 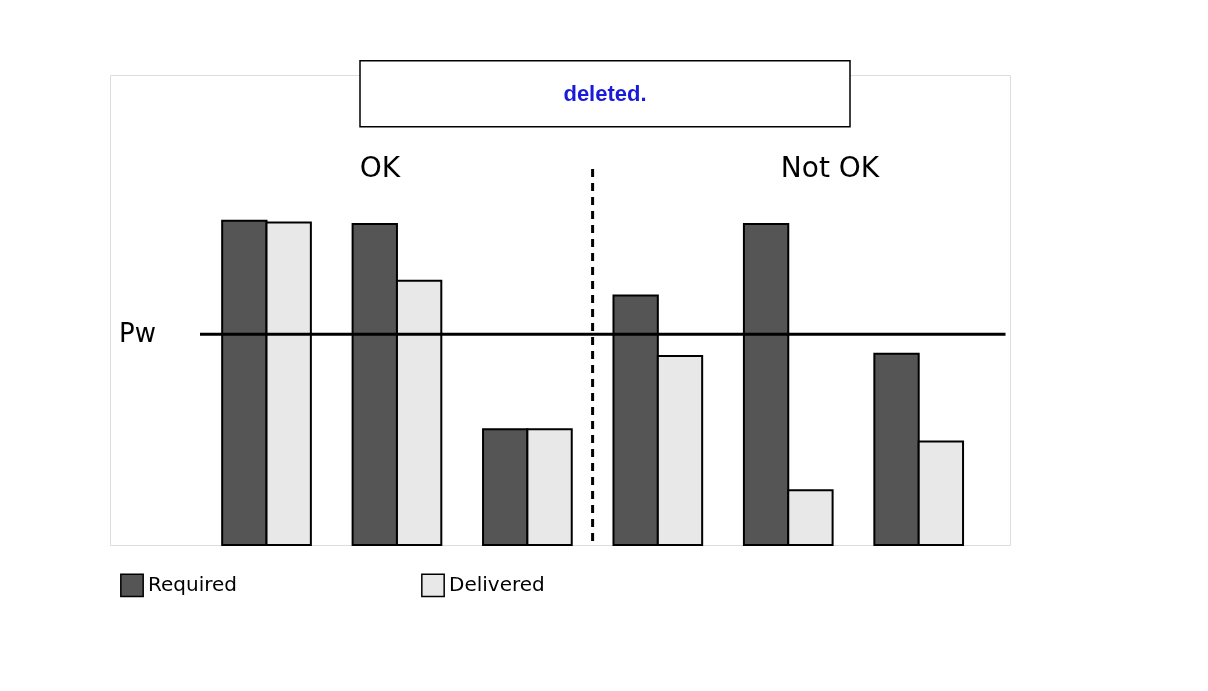 I want to click on legend-label: Required, so click(x=193, y=584).